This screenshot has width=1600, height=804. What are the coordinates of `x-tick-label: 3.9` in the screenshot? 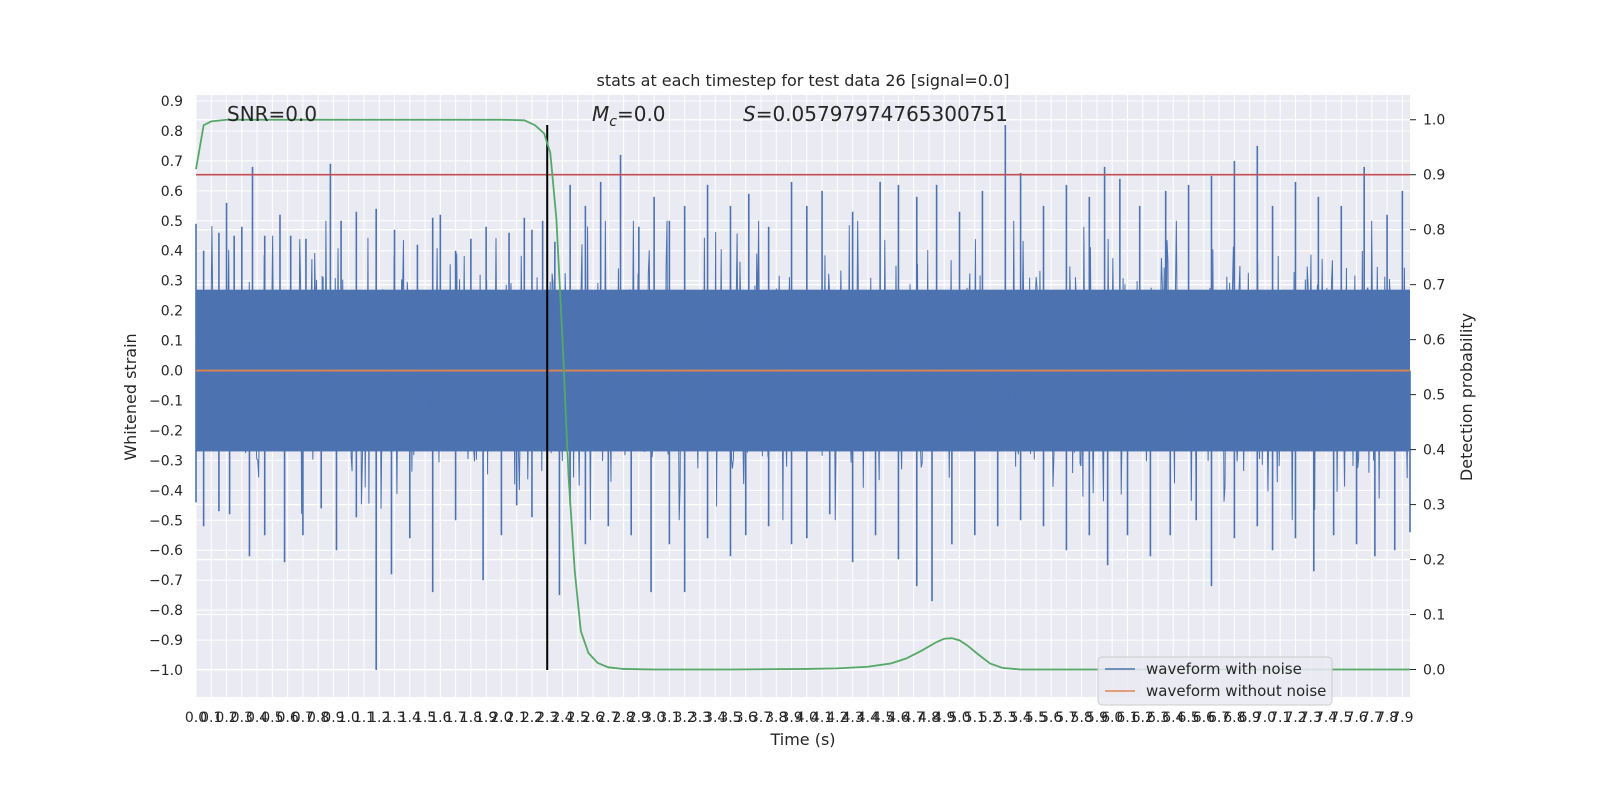 It's located at (791, 718).